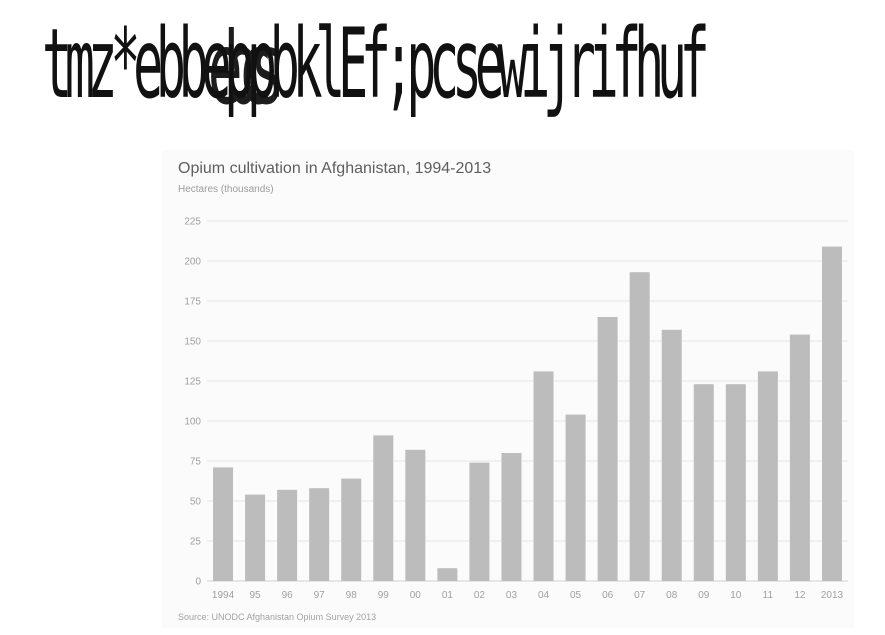  What do you see at coordinates (320, 595) in the screenshot?
I see `x-tick-label: 97` at bounding box center [320, 595].